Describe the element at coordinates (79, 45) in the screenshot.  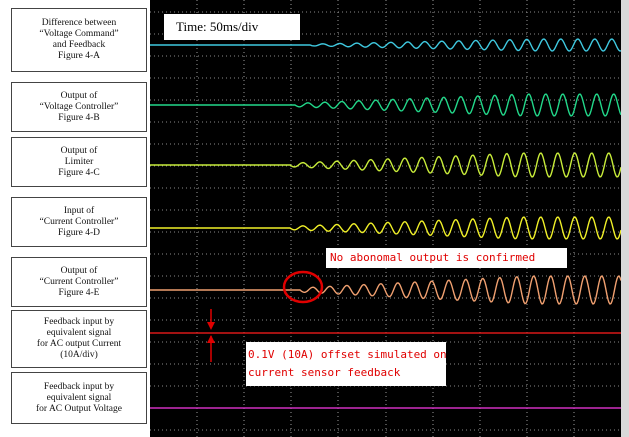
I see `label-line: and Feedback` at that location.